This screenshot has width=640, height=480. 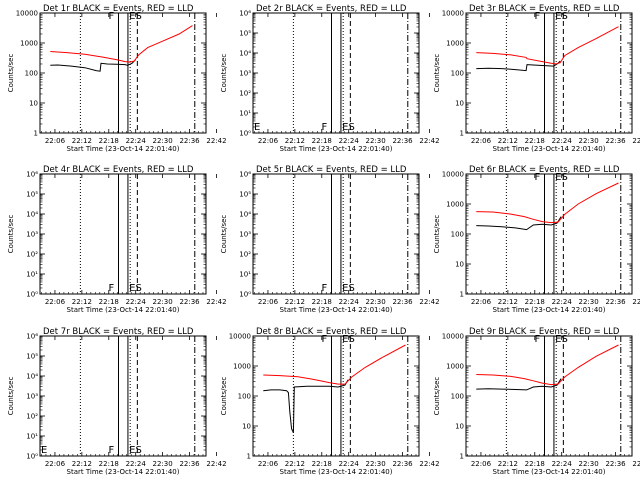 What do you see at coordinates (544, 170) in the screenshot?
I see `panel-title: Det 6r BLACK = Events, RED = LLD` at bounding box center [544, 170].